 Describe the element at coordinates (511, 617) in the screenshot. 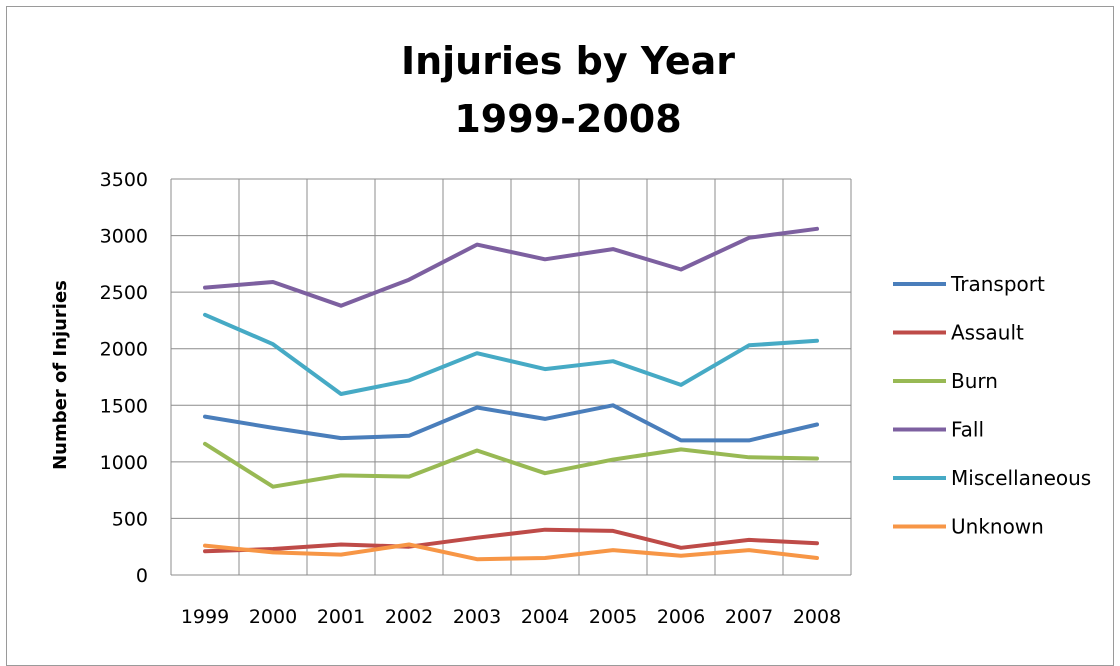

I see `x-tick-labels: 1999 2000 2001 2002 2003 2004 2005 2006 2007 2008` at that location.